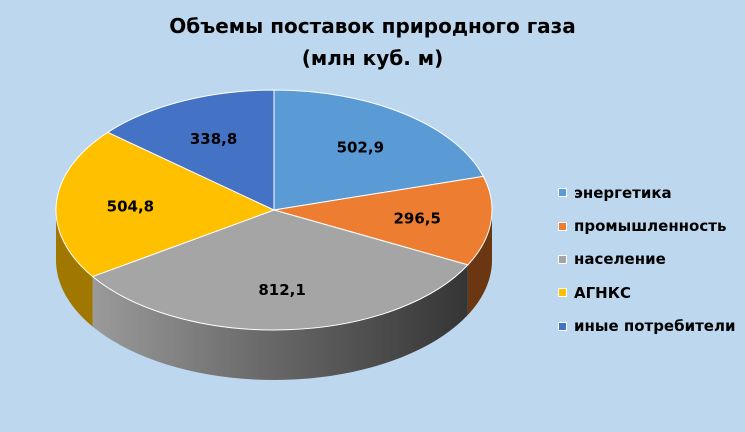  I want to click on legend-label: население, so click(620, 259).